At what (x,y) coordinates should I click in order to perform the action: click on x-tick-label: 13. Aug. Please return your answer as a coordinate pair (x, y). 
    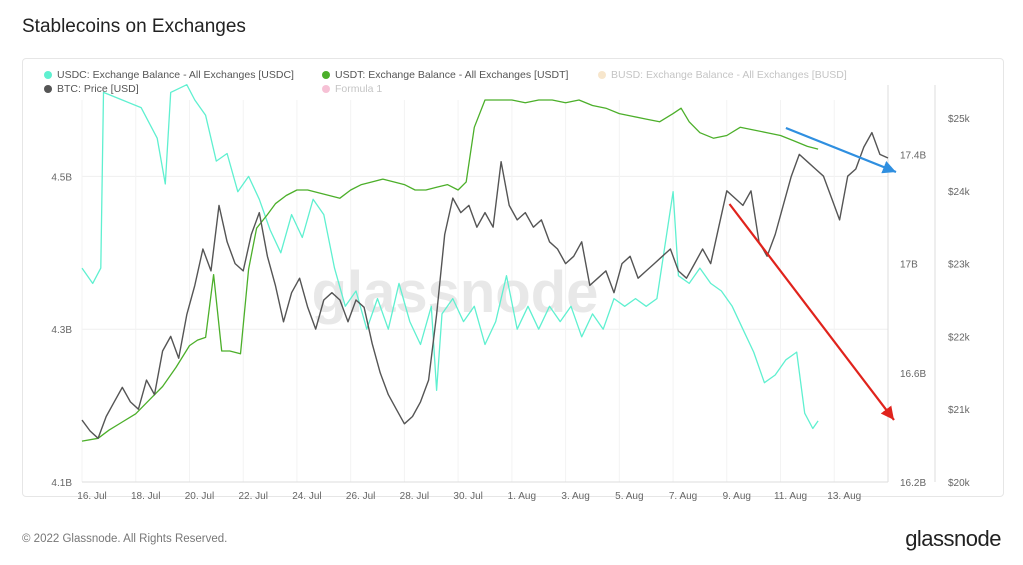
    Looking at the image, I should click on (844, 496).